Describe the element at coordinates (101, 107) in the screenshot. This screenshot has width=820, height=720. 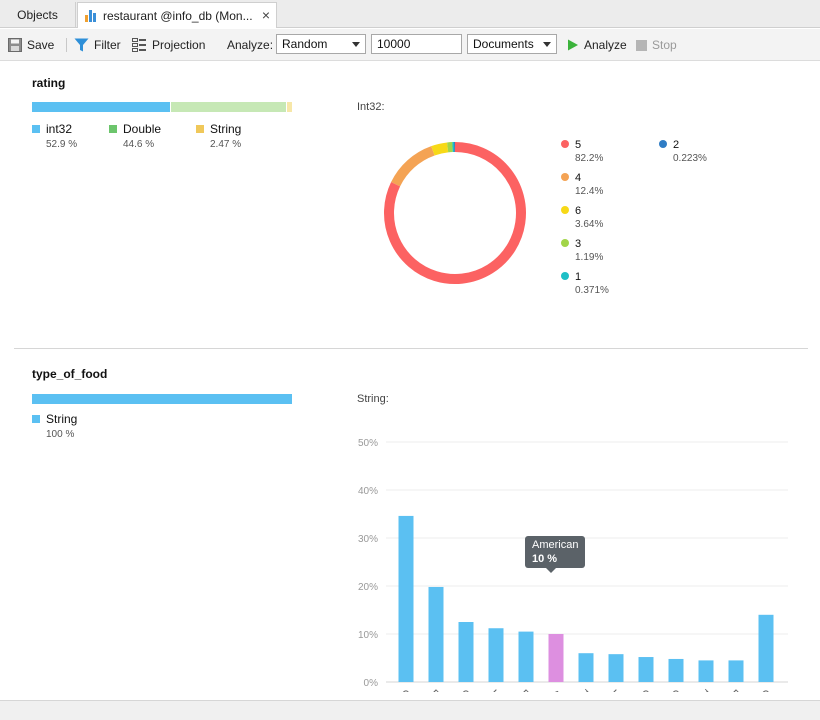
I see `rating-type-segment-int32` at that location.